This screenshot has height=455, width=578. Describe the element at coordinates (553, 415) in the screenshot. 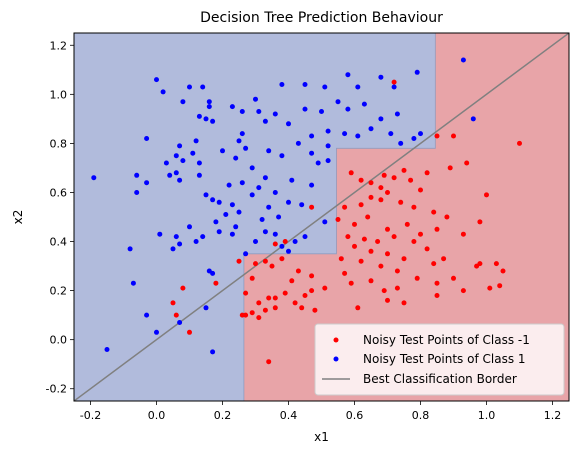

I see `x-tick-label: 1.2` at that location.